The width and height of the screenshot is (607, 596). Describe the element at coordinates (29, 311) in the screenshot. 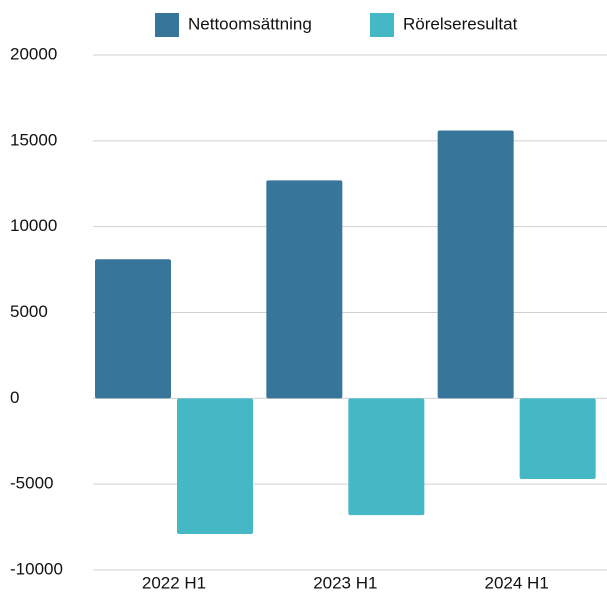

I see `y-tick-label: 5000` at that location.